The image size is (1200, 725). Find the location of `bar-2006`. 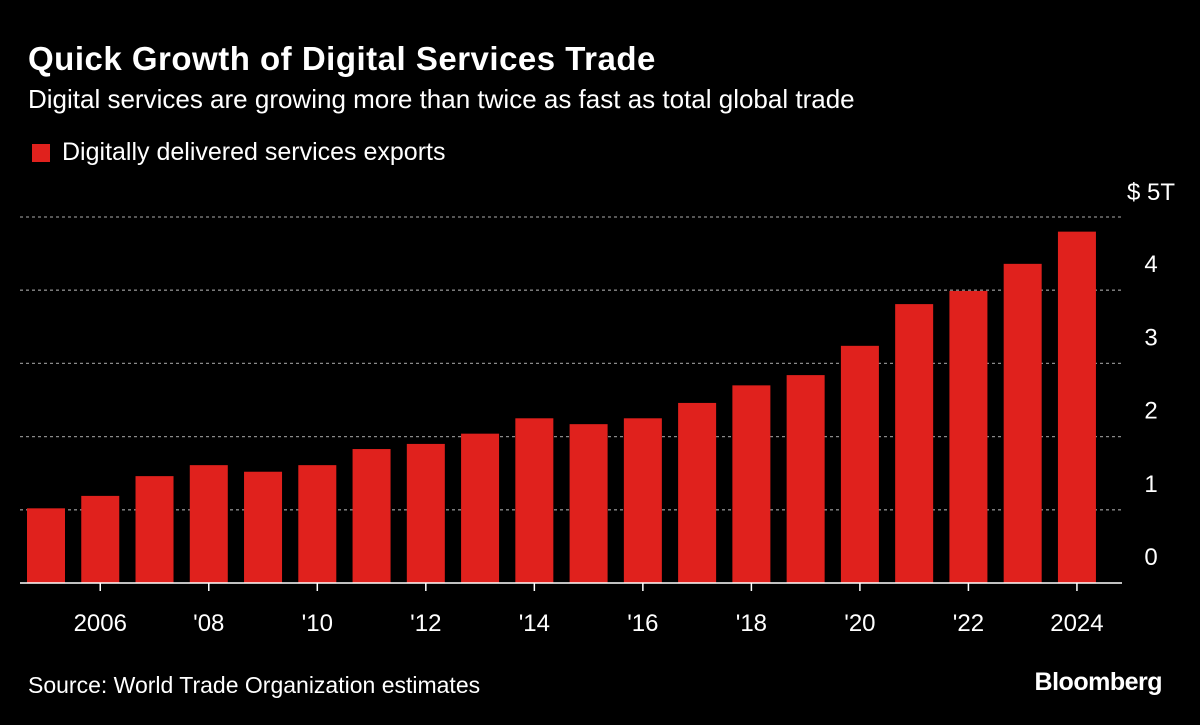

bar-2006 is located at coordinates (100, 539).